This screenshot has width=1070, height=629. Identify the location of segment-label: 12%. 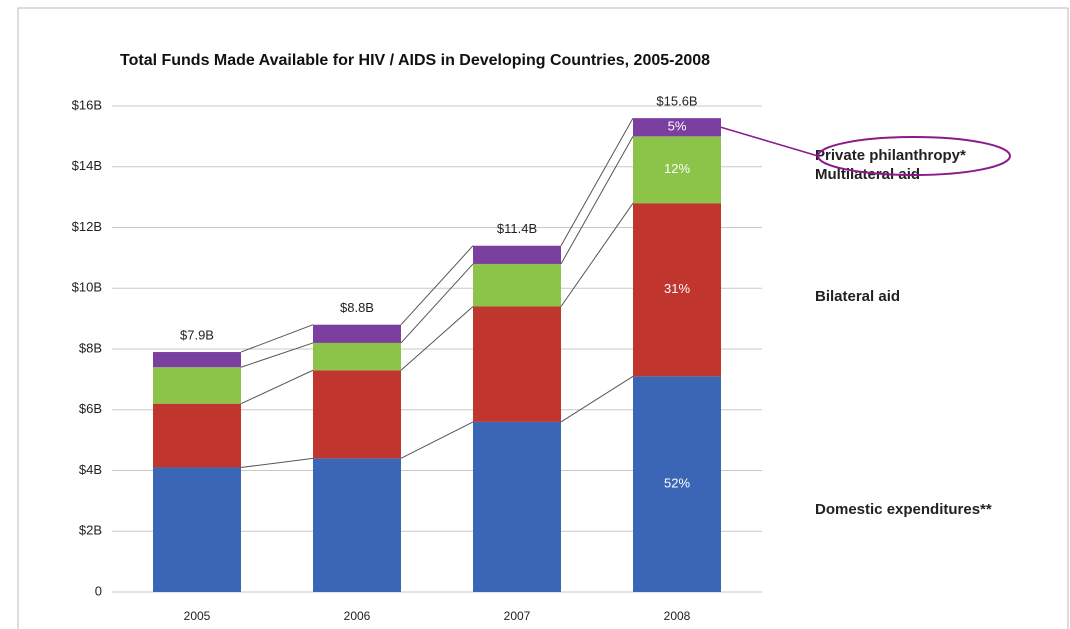
(677, 168).